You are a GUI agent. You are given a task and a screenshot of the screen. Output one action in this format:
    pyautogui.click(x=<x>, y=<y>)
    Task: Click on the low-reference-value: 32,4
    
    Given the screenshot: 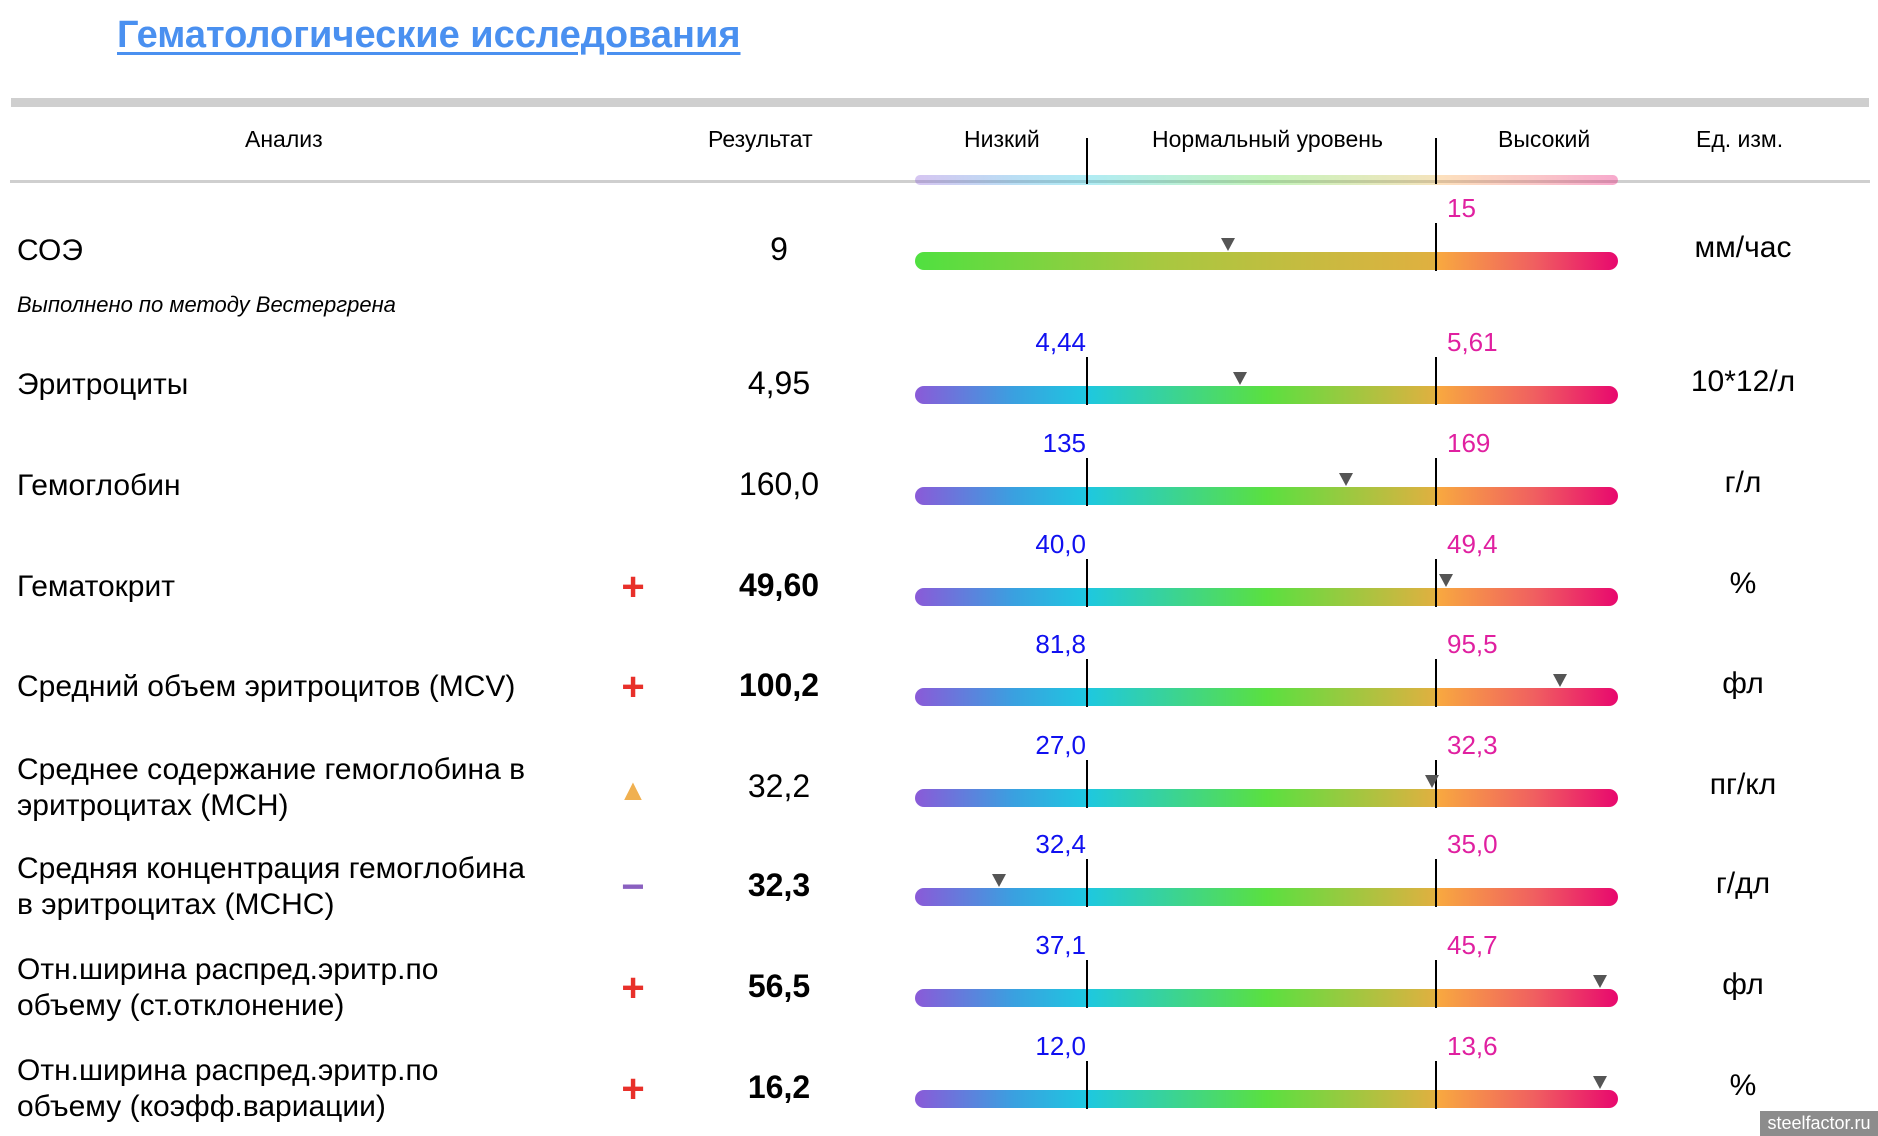 What is the action you would take?
    pyautogui.click(x=1060, y=844)
    